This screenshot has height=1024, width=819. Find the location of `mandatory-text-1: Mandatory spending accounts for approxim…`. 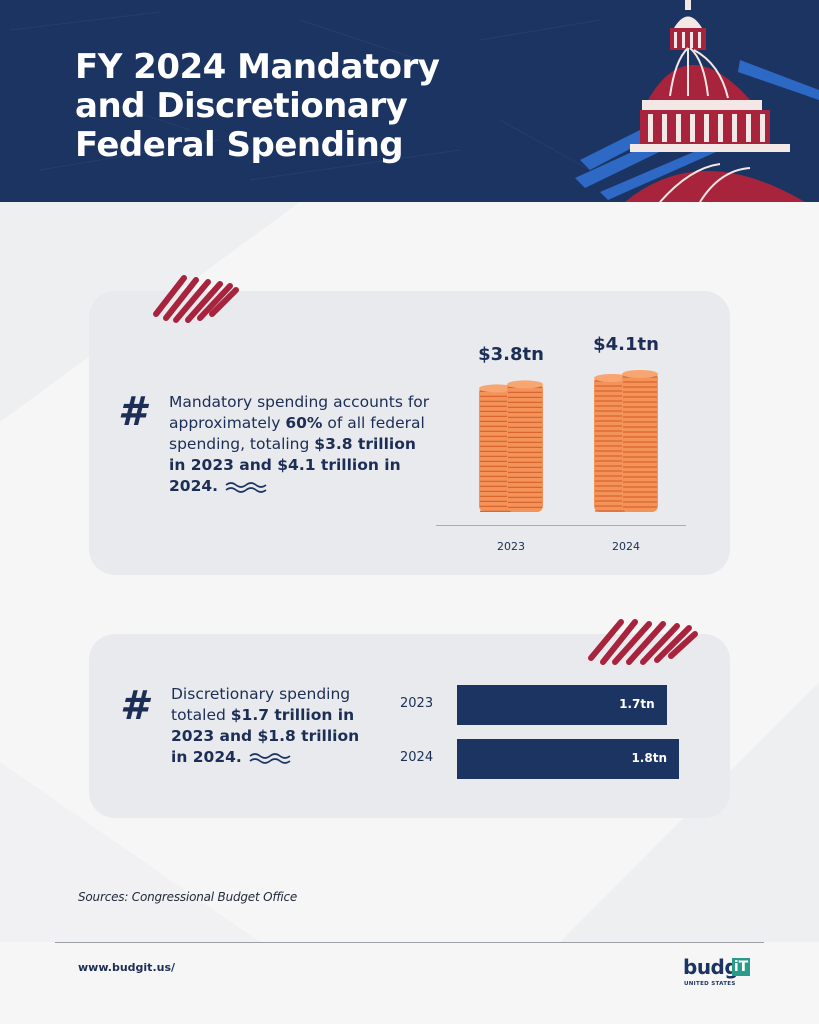

mandatory-text-1: Mandatory spending accounts for approxim… is located at coordinates (299, 412).